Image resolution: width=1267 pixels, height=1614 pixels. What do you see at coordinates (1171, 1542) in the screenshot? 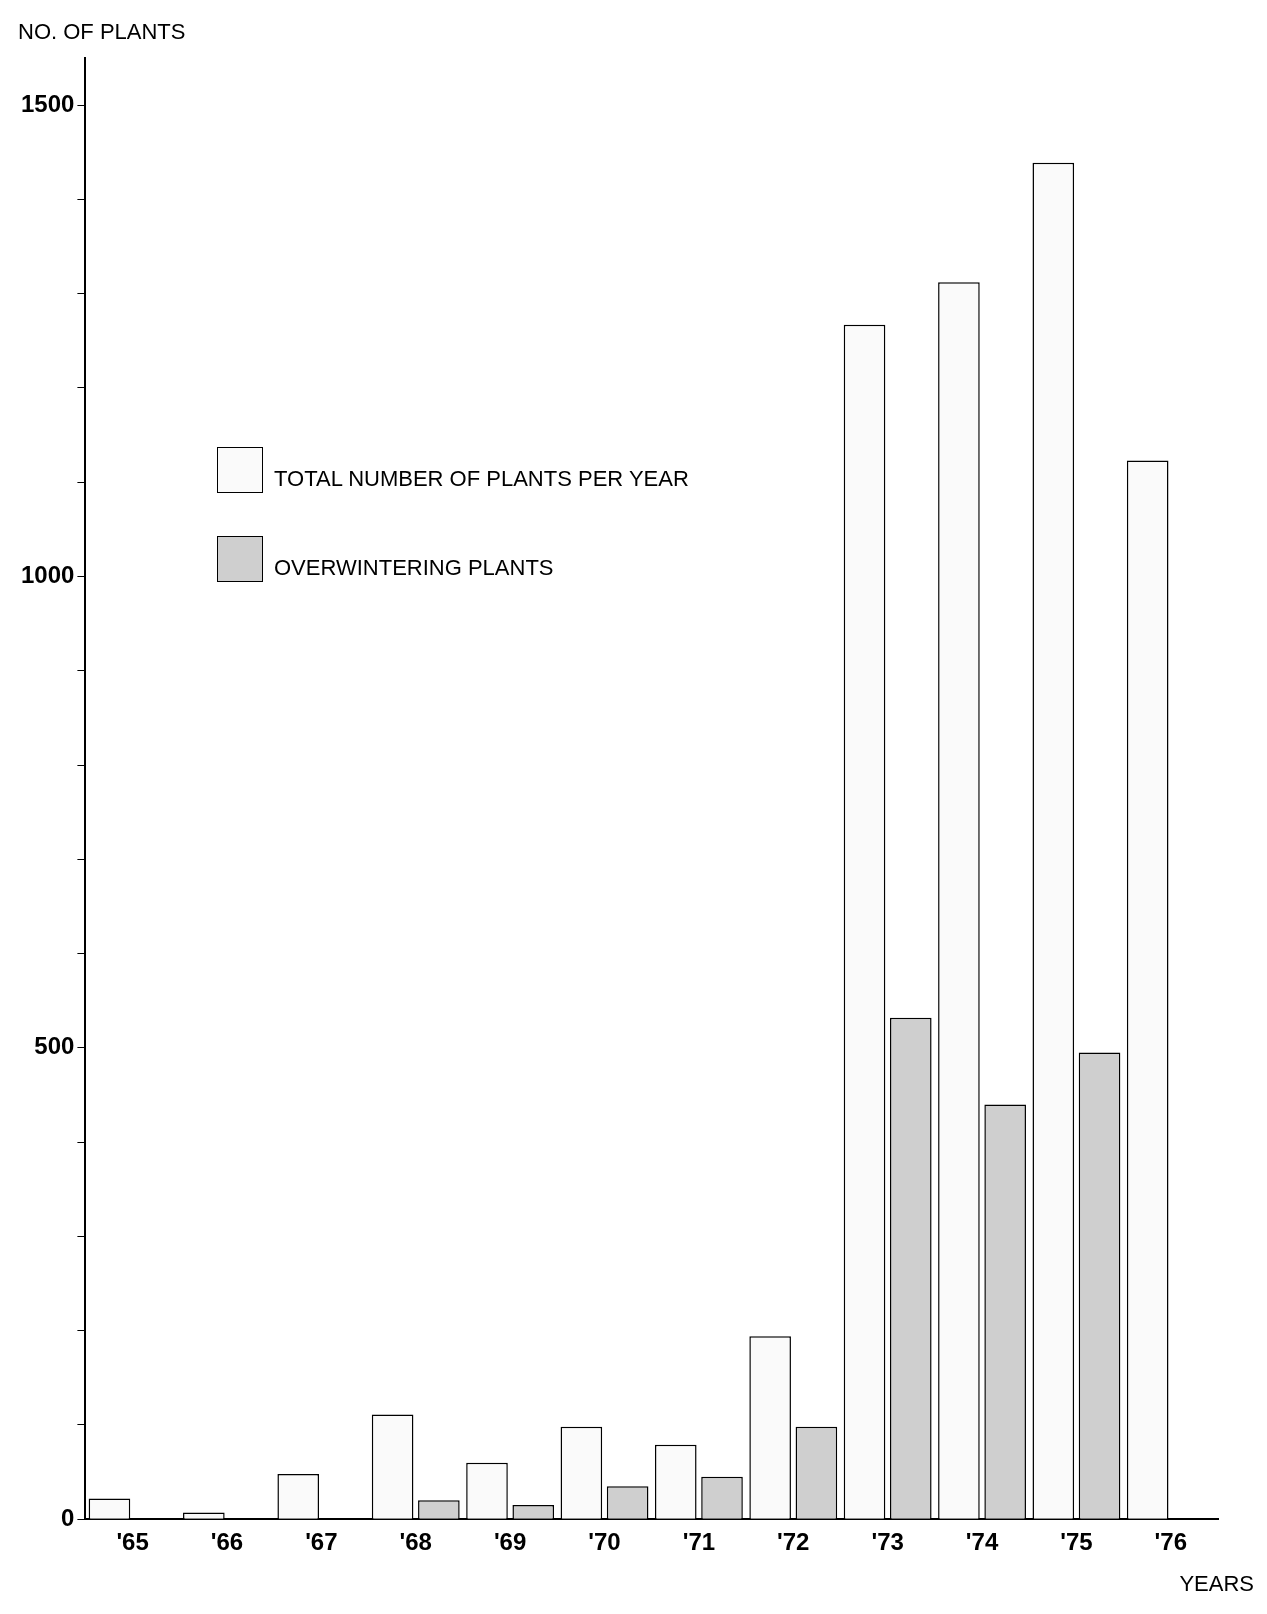
I see `x-tick-label: '76` at bounding box center [1171, 1542].